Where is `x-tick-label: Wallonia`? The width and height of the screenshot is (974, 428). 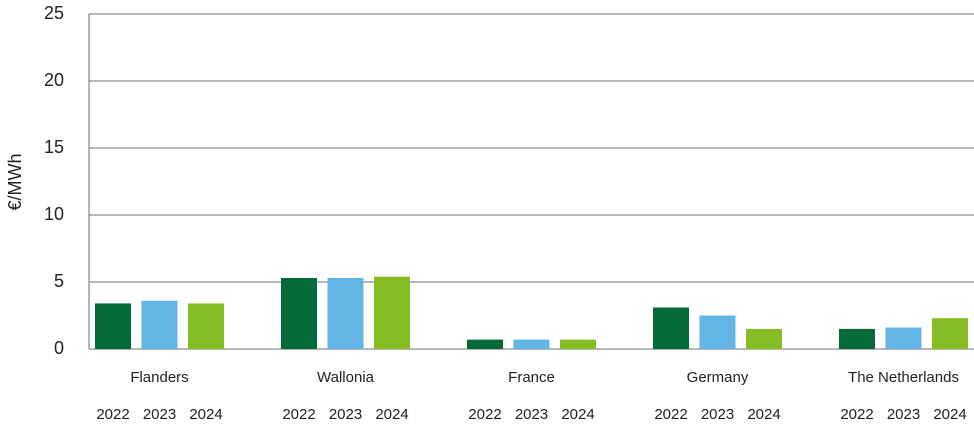 x-tick-label: Wallonia is located at coordinates (346, 377).